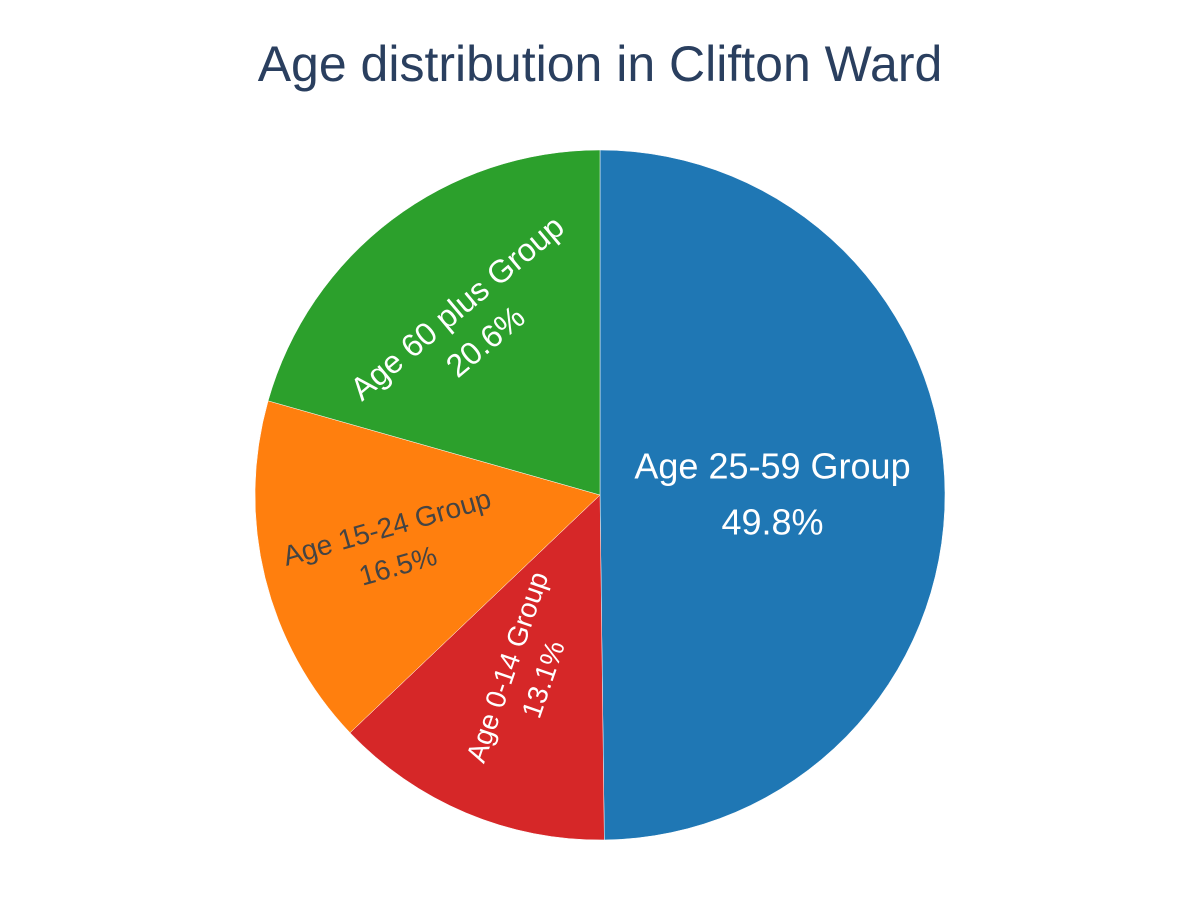 This screenshot has height=900, width=1200. Describe the element at coordinates (772, 522) in the screenshot. I see `slice-label-percent: 49.8%` at that location.